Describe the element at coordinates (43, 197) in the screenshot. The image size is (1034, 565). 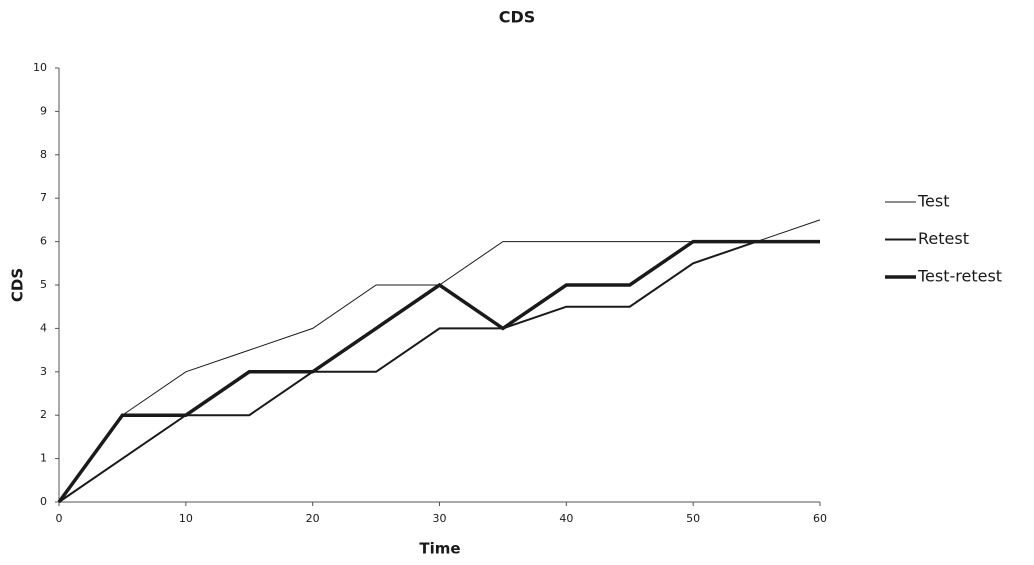
I see `y-tick-label: 7` at that location.